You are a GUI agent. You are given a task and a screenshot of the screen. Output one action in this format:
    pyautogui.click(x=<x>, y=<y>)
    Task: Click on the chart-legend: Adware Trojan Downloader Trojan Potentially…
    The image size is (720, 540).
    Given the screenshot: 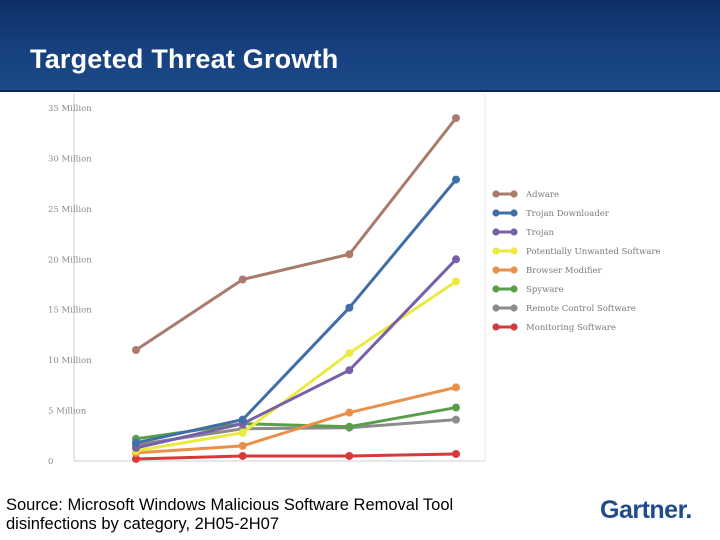 What is the action you would take?
    pyautogui.click(x=576, y=261)
    